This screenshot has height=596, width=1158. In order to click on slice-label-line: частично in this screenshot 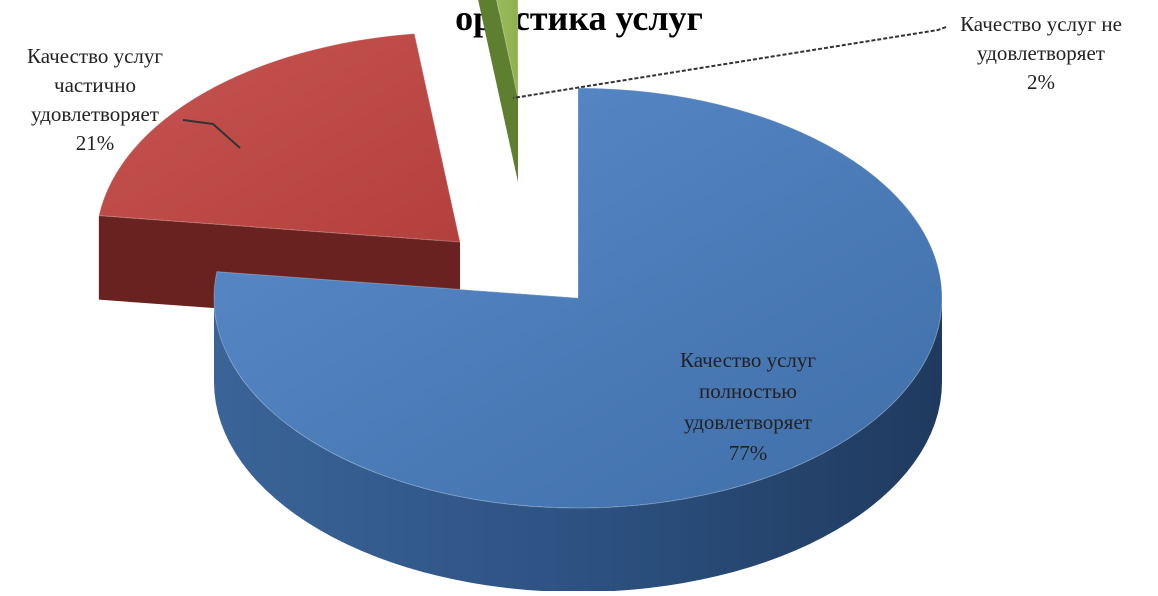, I will do `click(95, 85)`.